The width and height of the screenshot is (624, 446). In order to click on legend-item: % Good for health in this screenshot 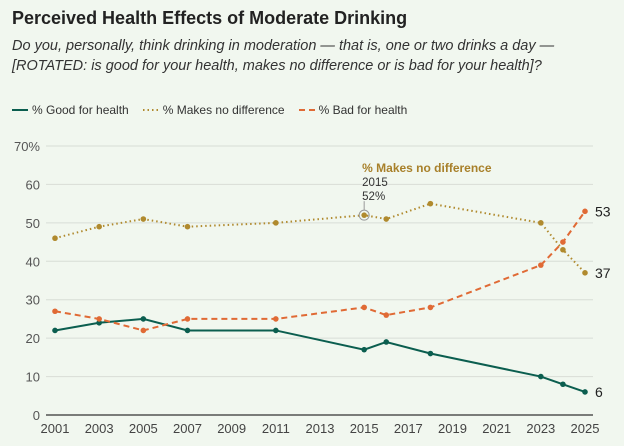, I will do `click(70, 110)`.